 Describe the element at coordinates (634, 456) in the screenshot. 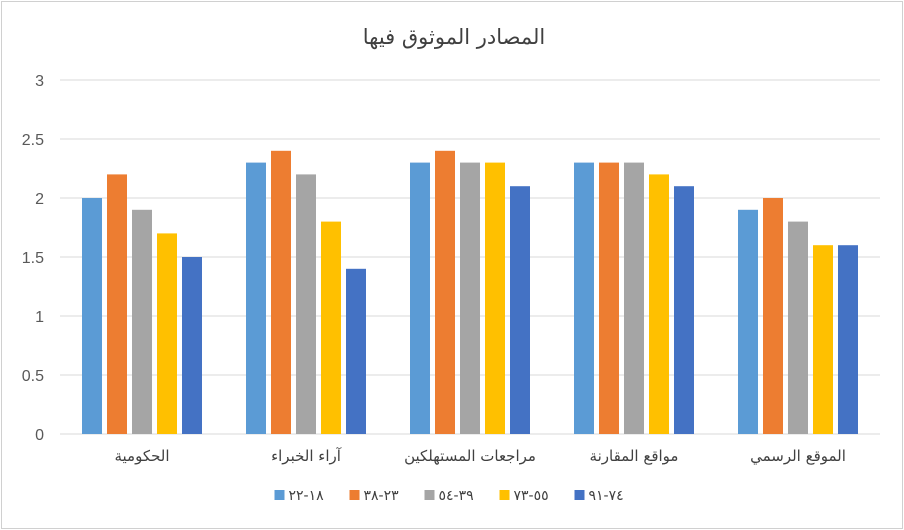

I see `x-category-label: مواقع المقارنة` at that location.